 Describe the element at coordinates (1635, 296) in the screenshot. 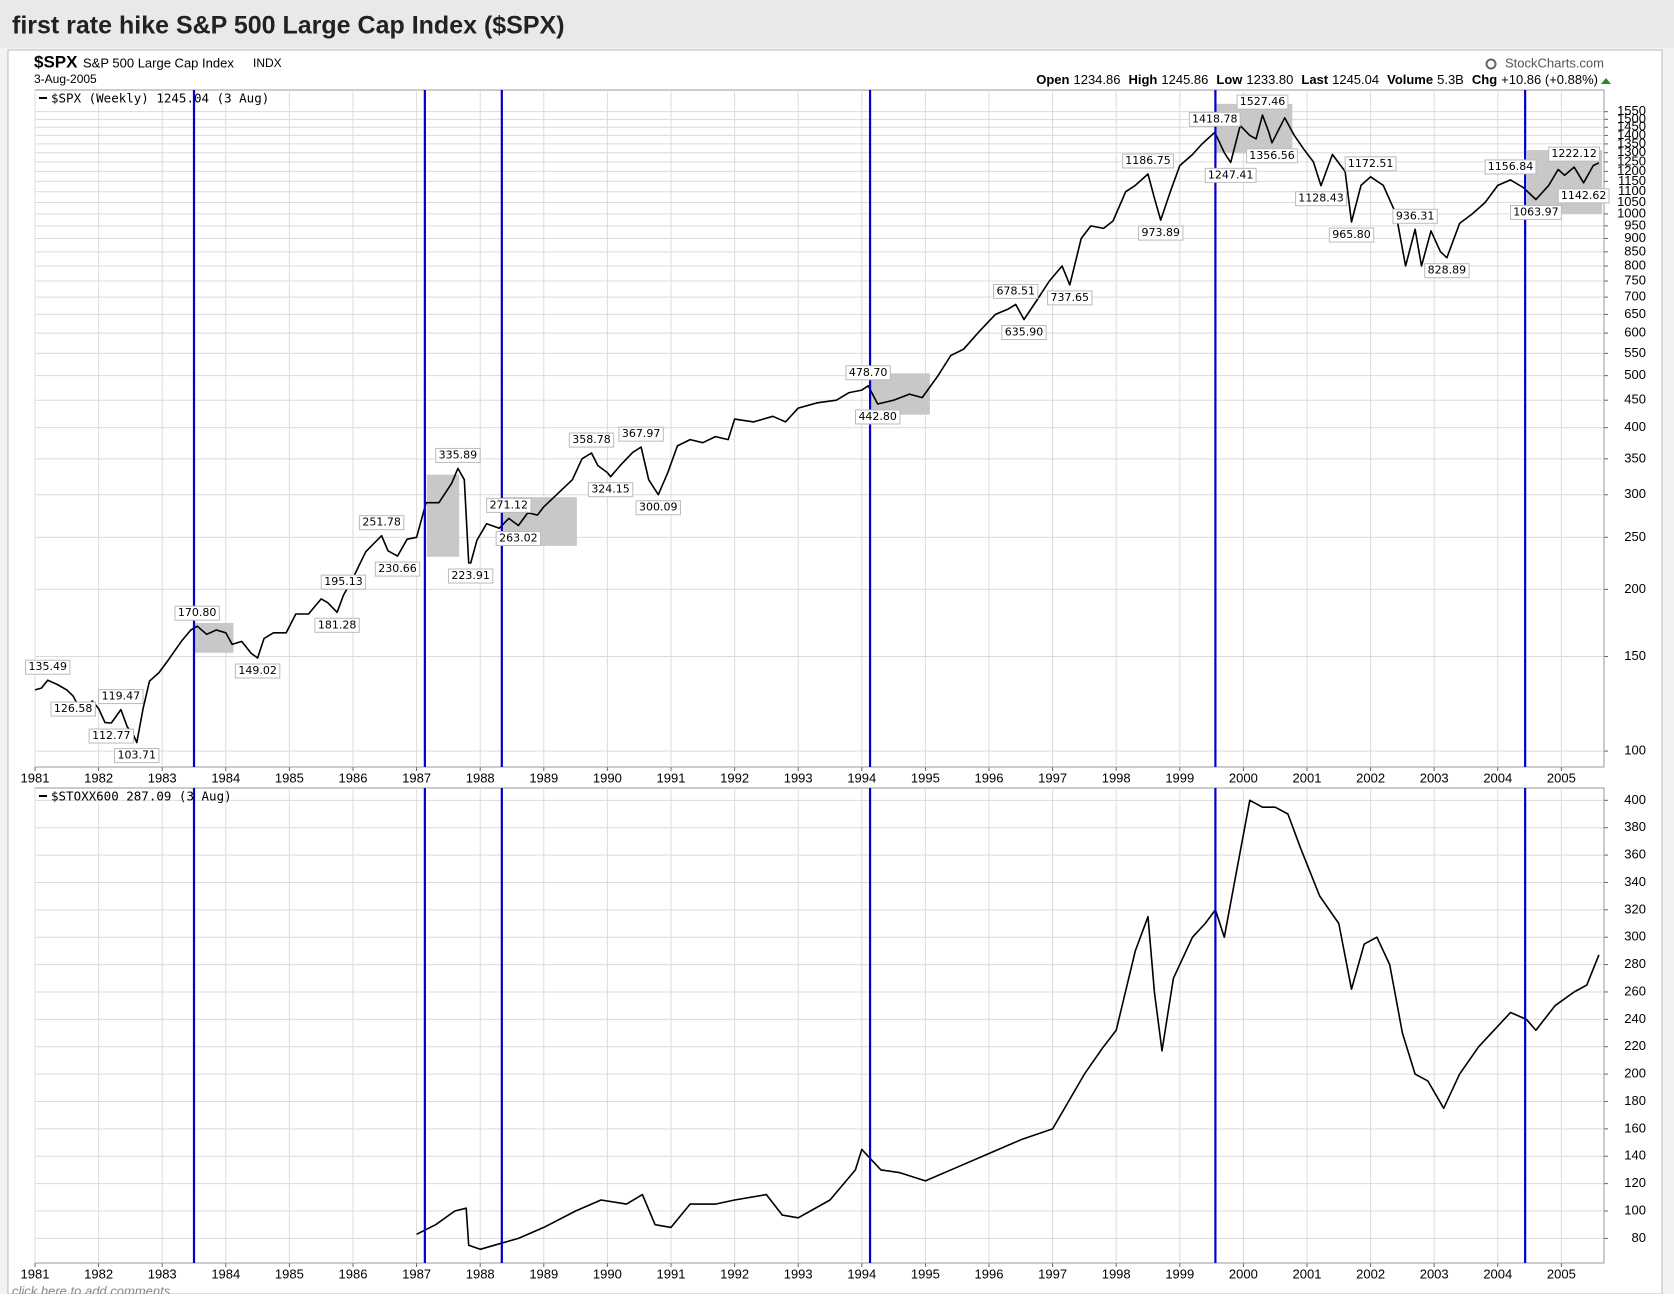

I see `y-tick-label: 700` at that location.